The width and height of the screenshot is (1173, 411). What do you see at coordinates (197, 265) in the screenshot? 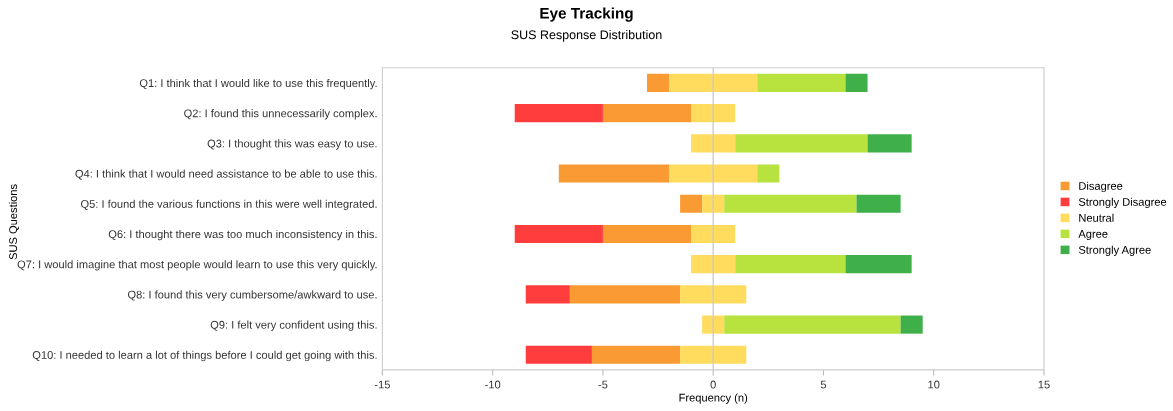
I see `y-tick-label: Q7: I would imagine that most people would learn to use this very quickly.` at bounding box center [197, 265].